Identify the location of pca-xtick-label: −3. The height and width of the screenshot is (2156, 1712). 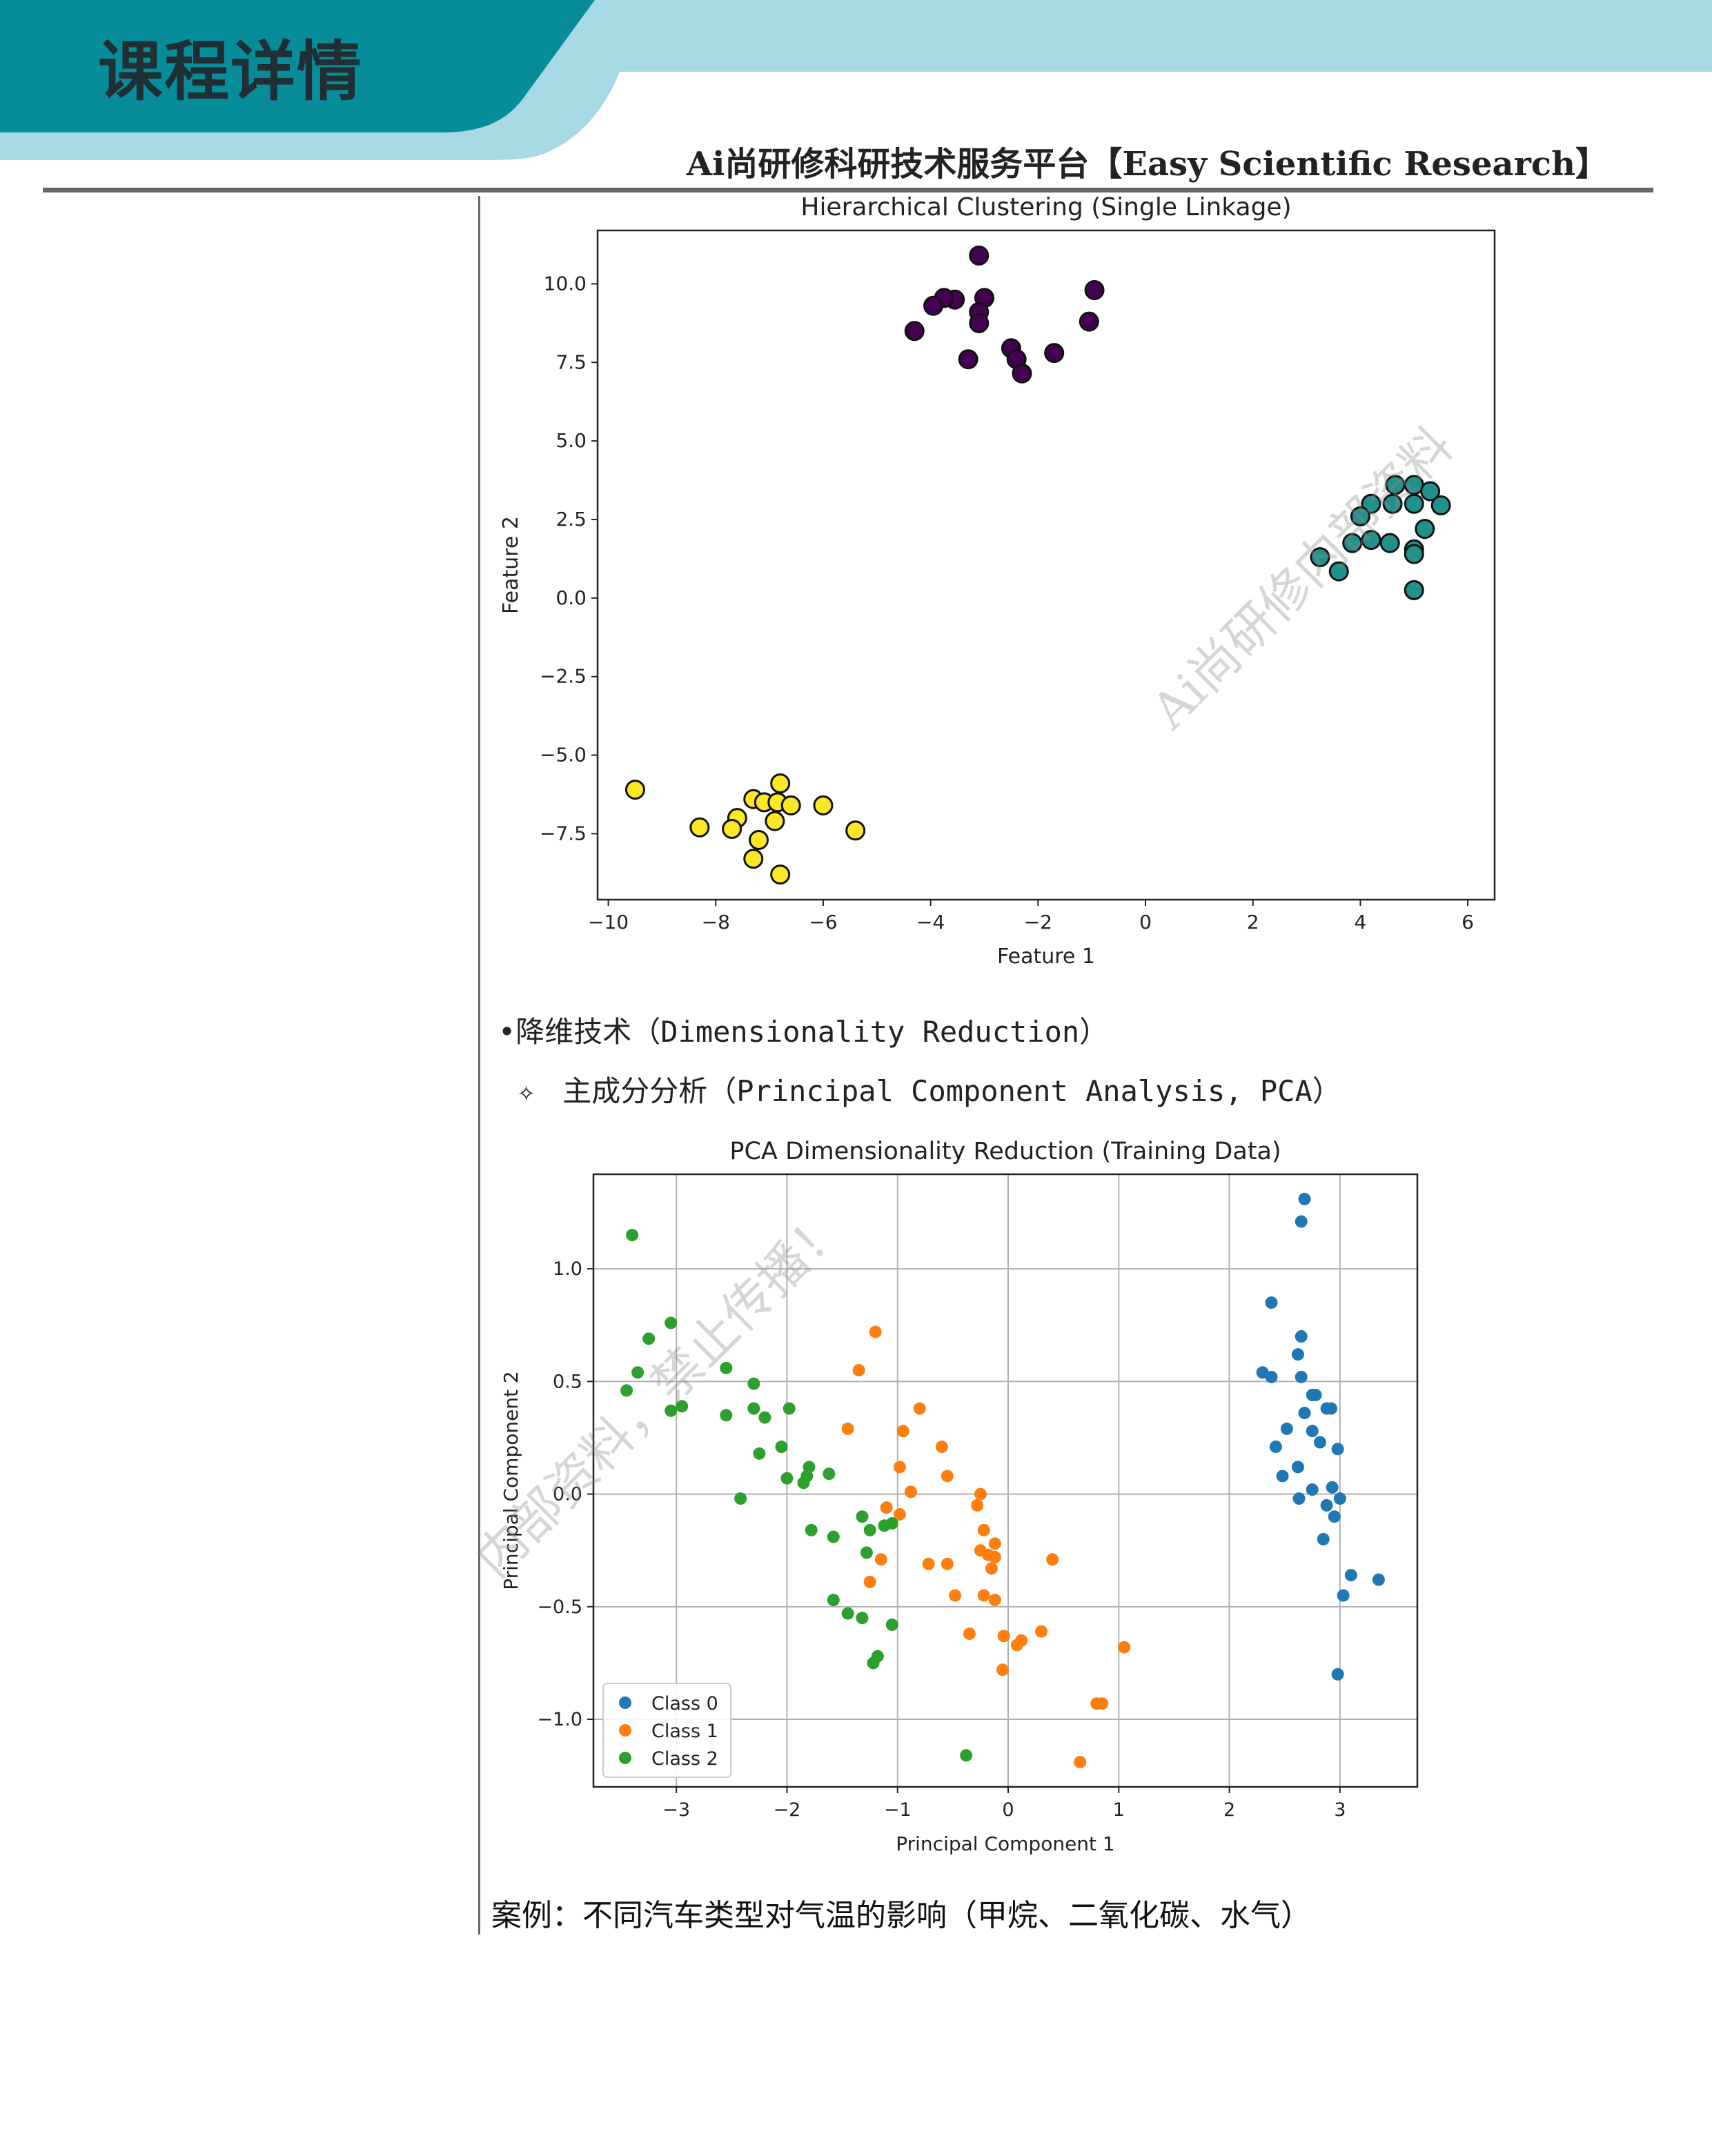
(676, 1810).